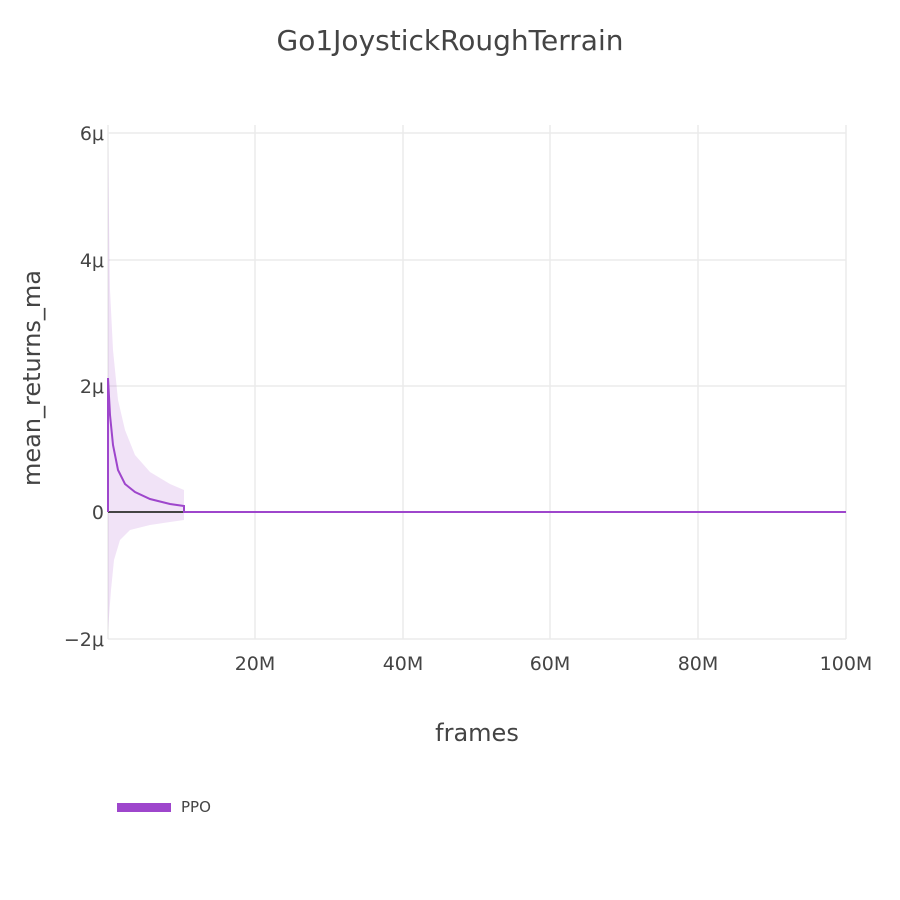 The height and width of the screenshot is (900, 900). Describe the element at coordinates (92, 134) in the screenshot. I see `svg-text: 6μ` at that location.